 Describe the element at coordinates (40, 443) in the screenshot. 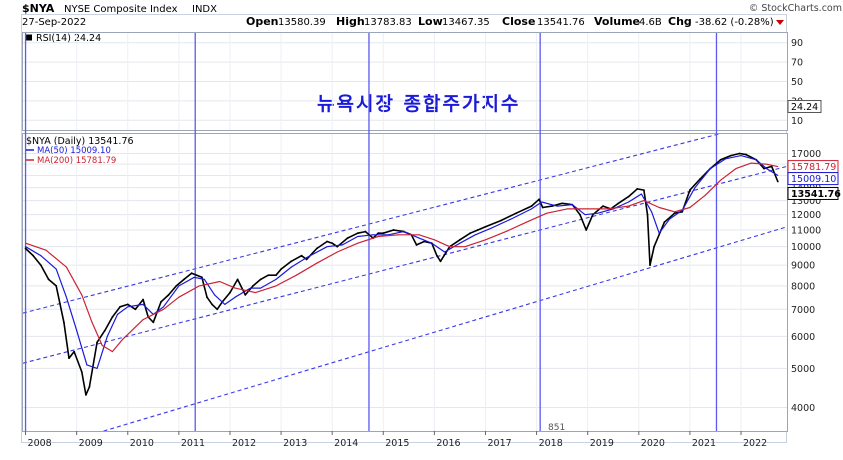

I see `x-tick-label: 2008` at that location.